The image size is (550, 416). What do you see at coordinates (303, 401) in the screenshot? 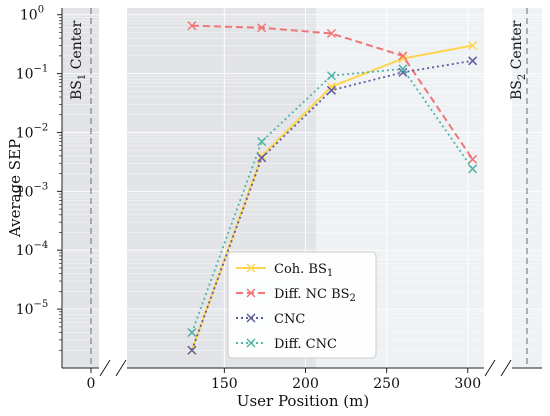
I see `x-axis-title: User Position (m)` at bounding box center [303, 401].